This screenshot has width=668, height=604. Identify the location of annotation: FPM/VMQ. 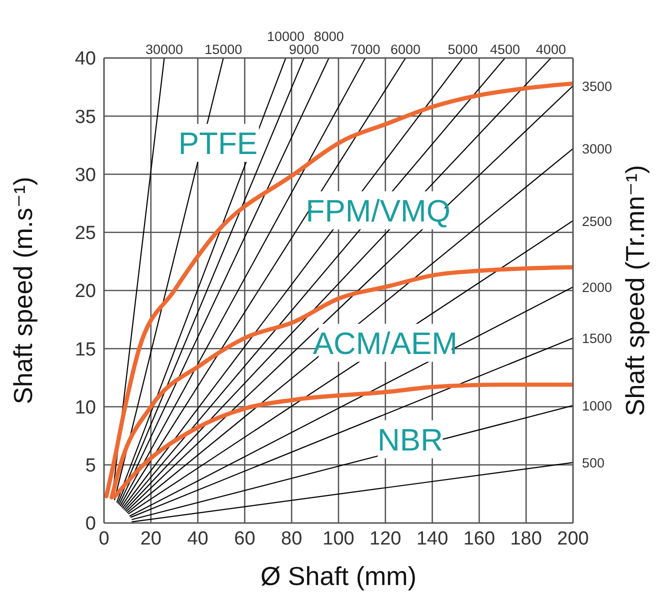
(378, 210).